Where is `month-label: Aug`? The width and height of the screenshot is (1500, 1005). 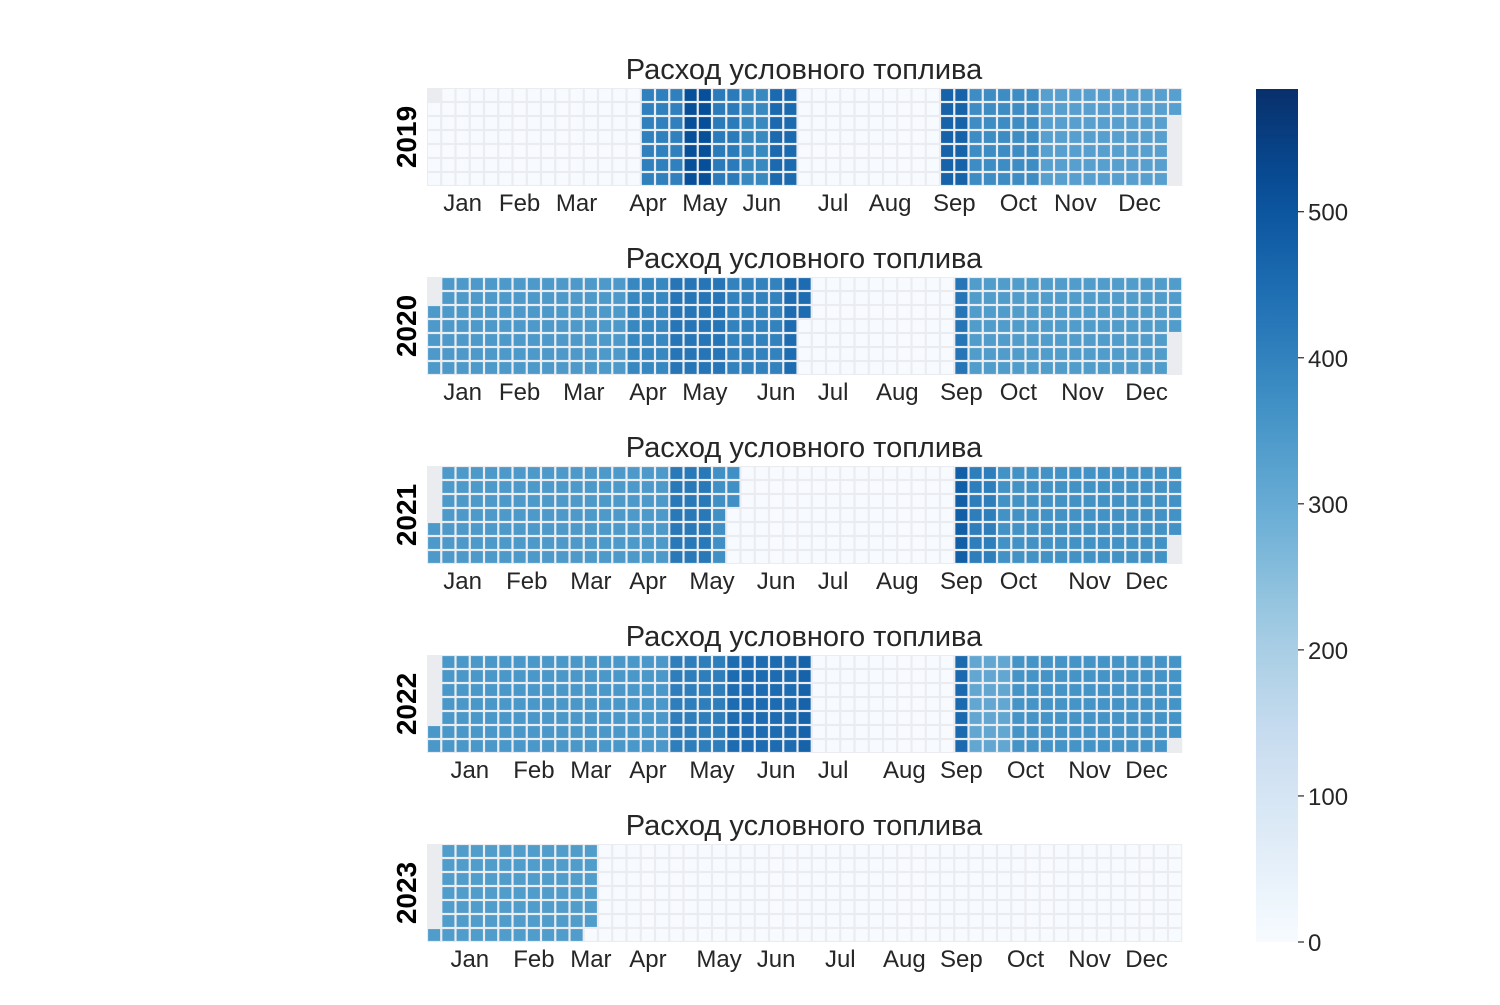 month-label: Aug is located at coordinates (904, 770).